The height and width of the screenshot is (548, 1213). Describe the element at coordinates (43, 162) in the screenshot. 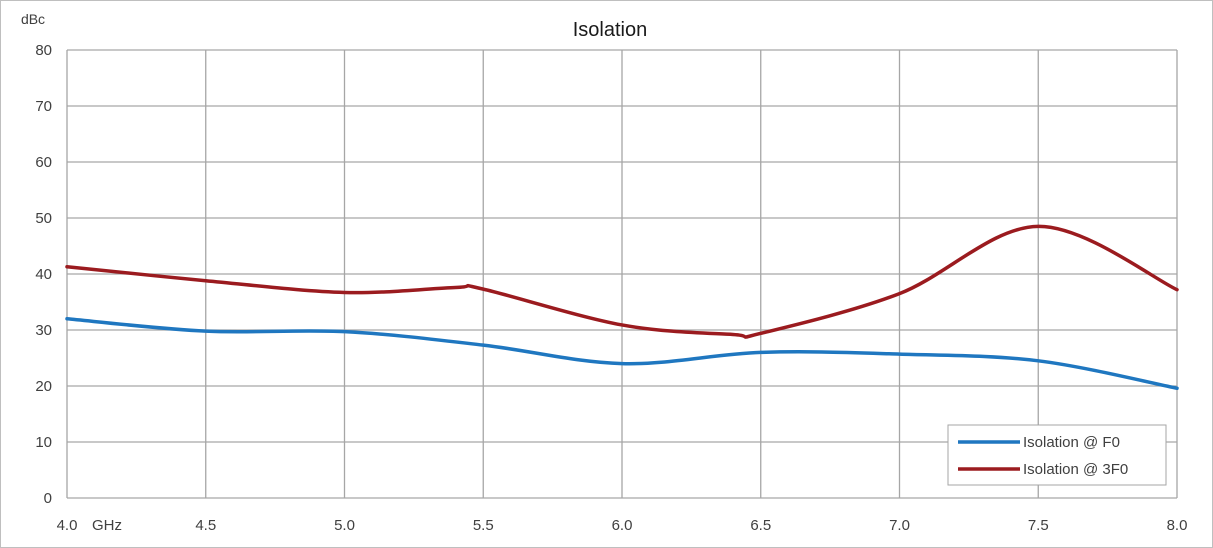

I see `y-tick-label: 60` at that location.